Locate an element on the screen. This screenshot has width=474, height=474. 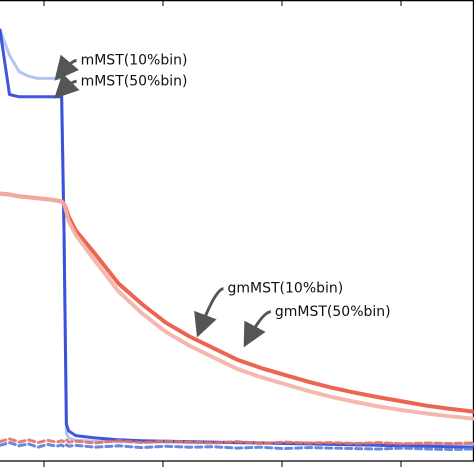
annotation-label-0: mMST(10%bin) is located at coordinates (134, 61).